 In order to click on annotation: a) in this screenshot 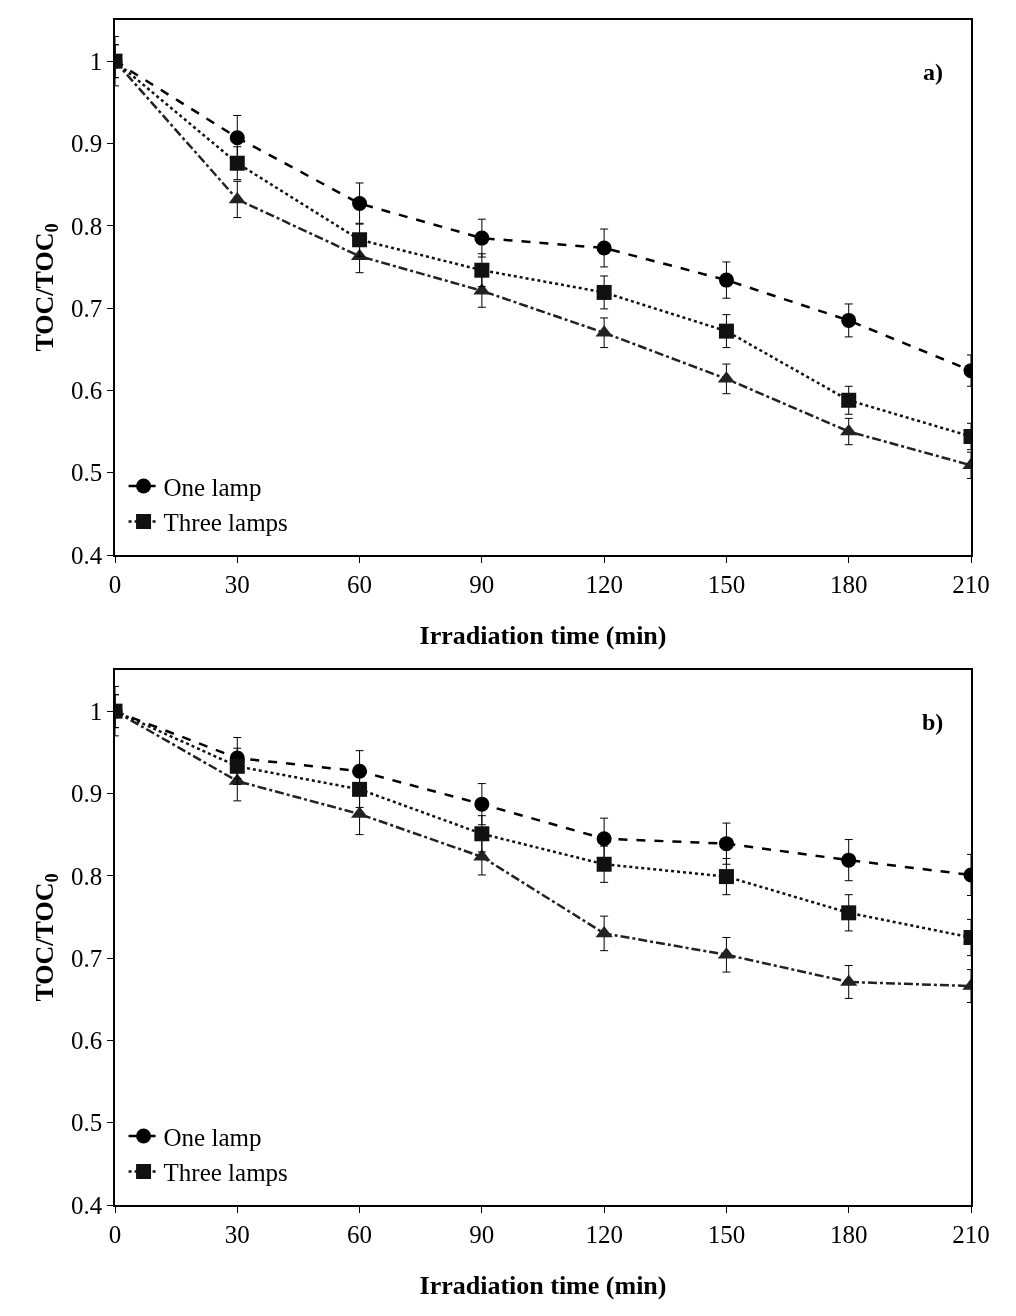, I will do `click(933, 72)`.